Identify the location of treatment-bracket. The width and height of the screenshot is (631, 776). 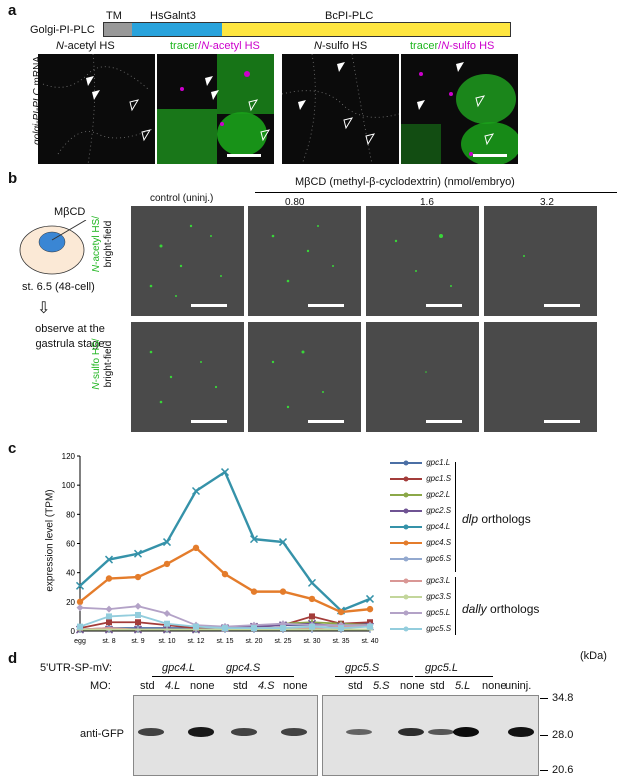
(436, 192).